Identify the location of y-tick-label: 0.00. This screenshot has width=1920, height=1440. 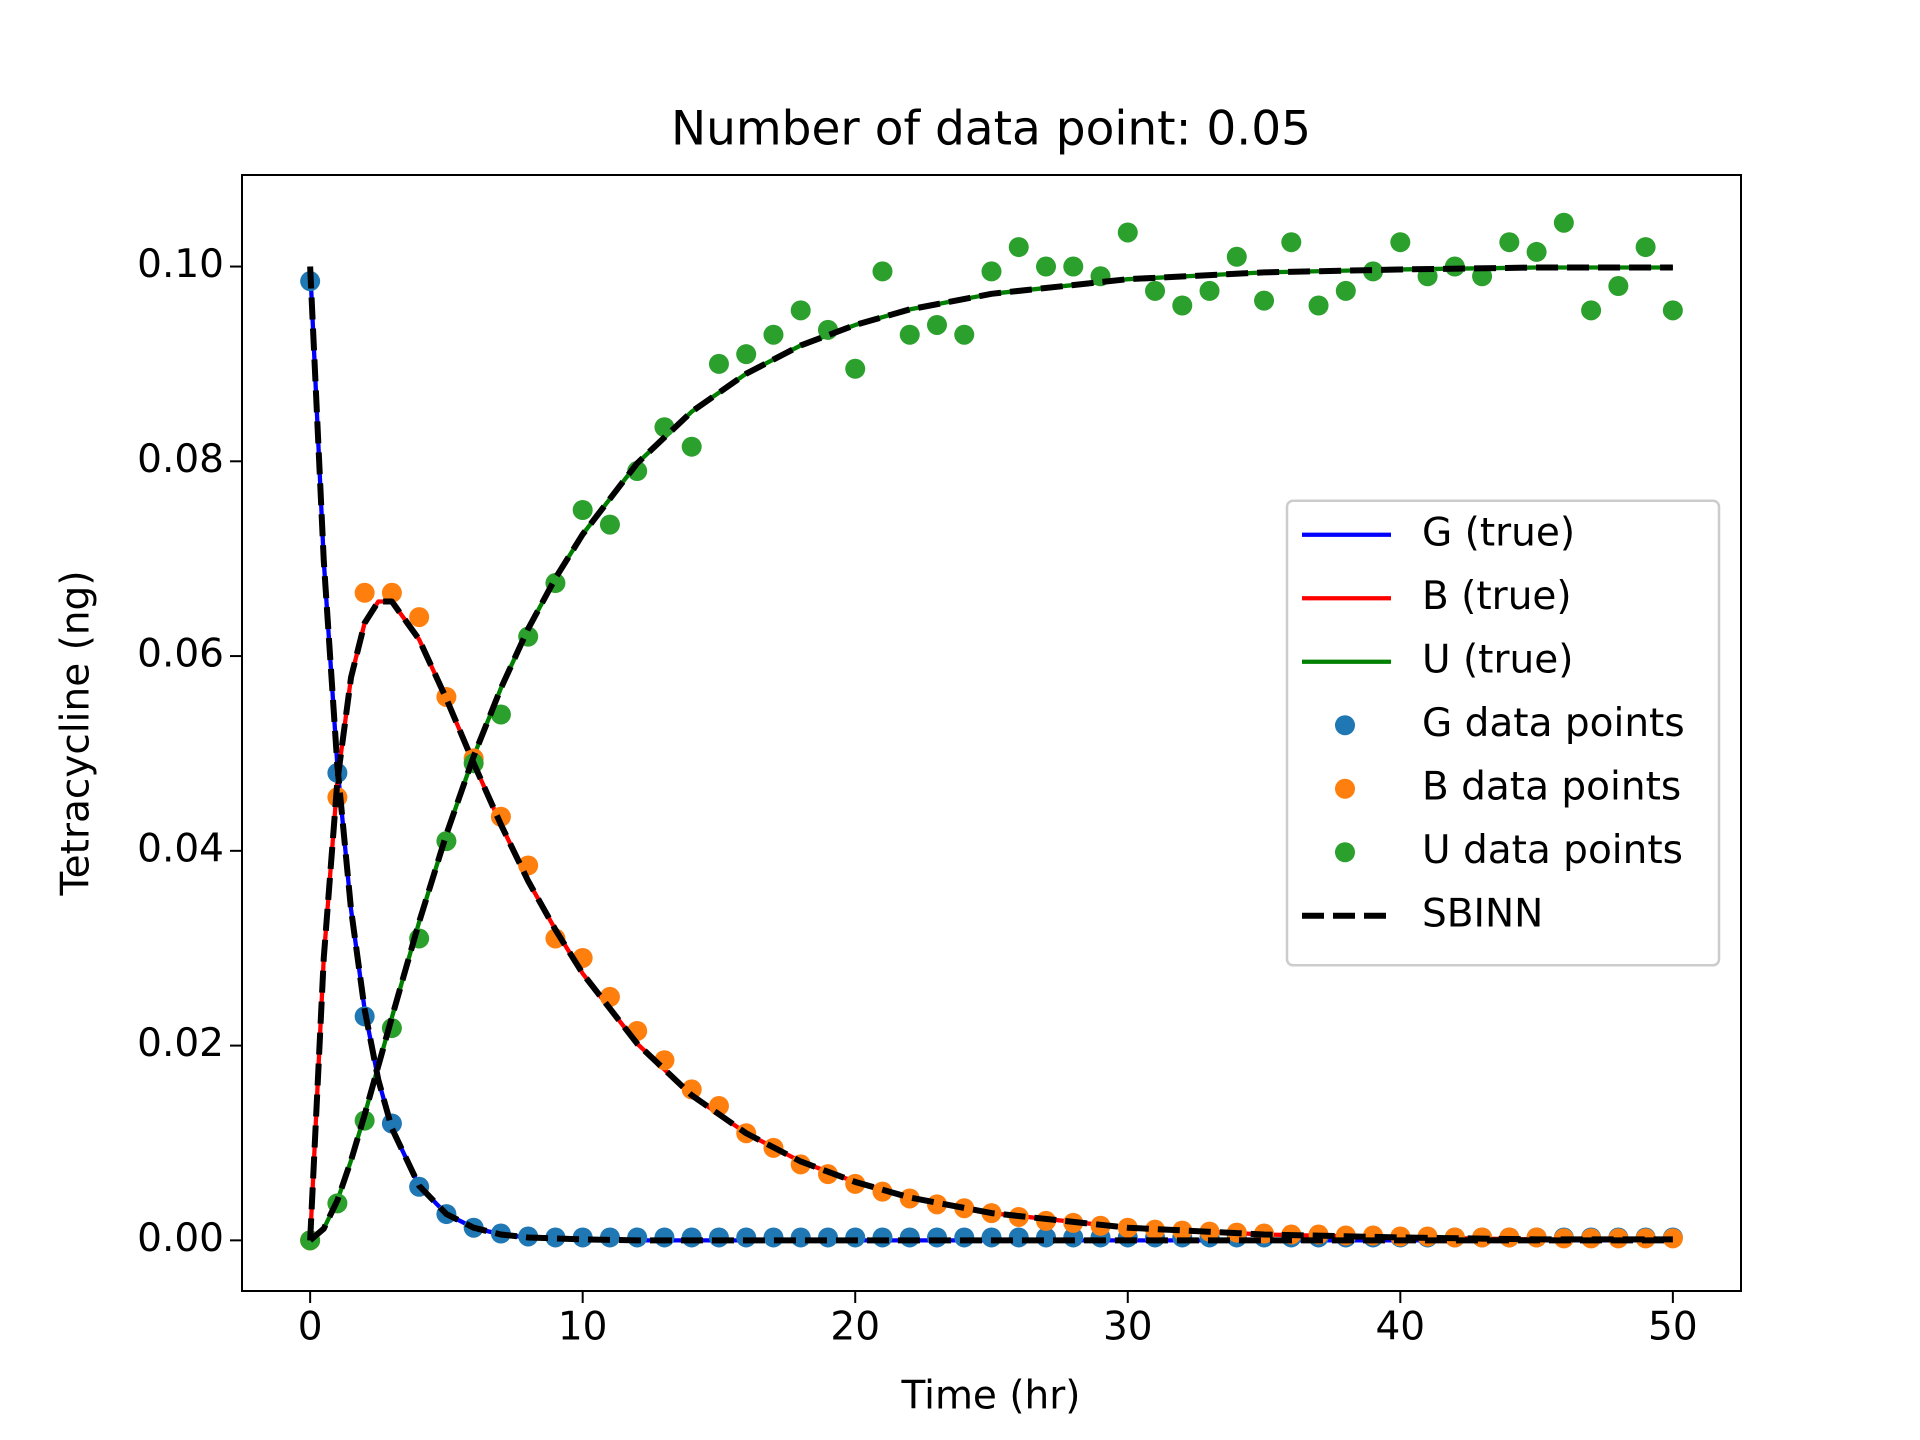
(180, 1238).